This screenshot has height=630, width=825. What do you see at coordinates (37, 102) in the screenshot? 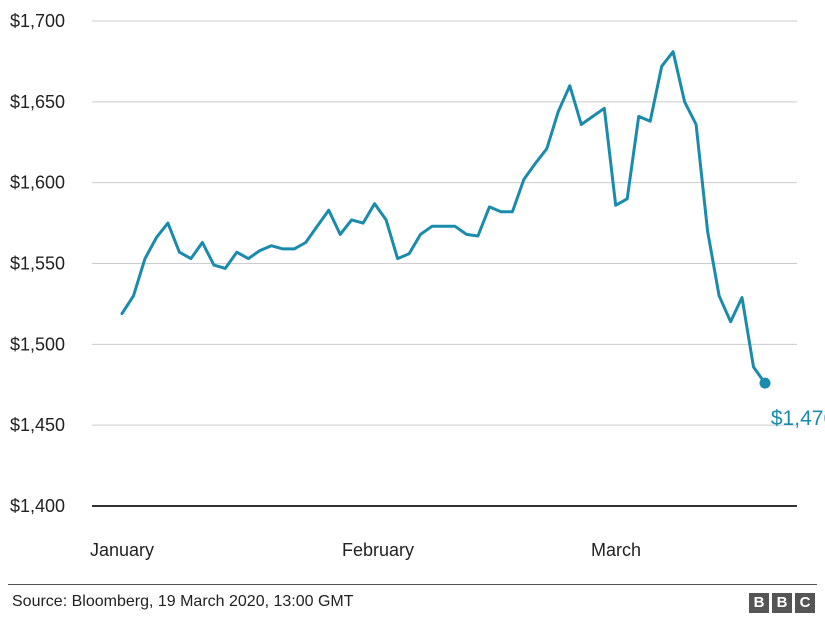
I see `y-tick-label: $1,650` at bounding box center [37, 102].